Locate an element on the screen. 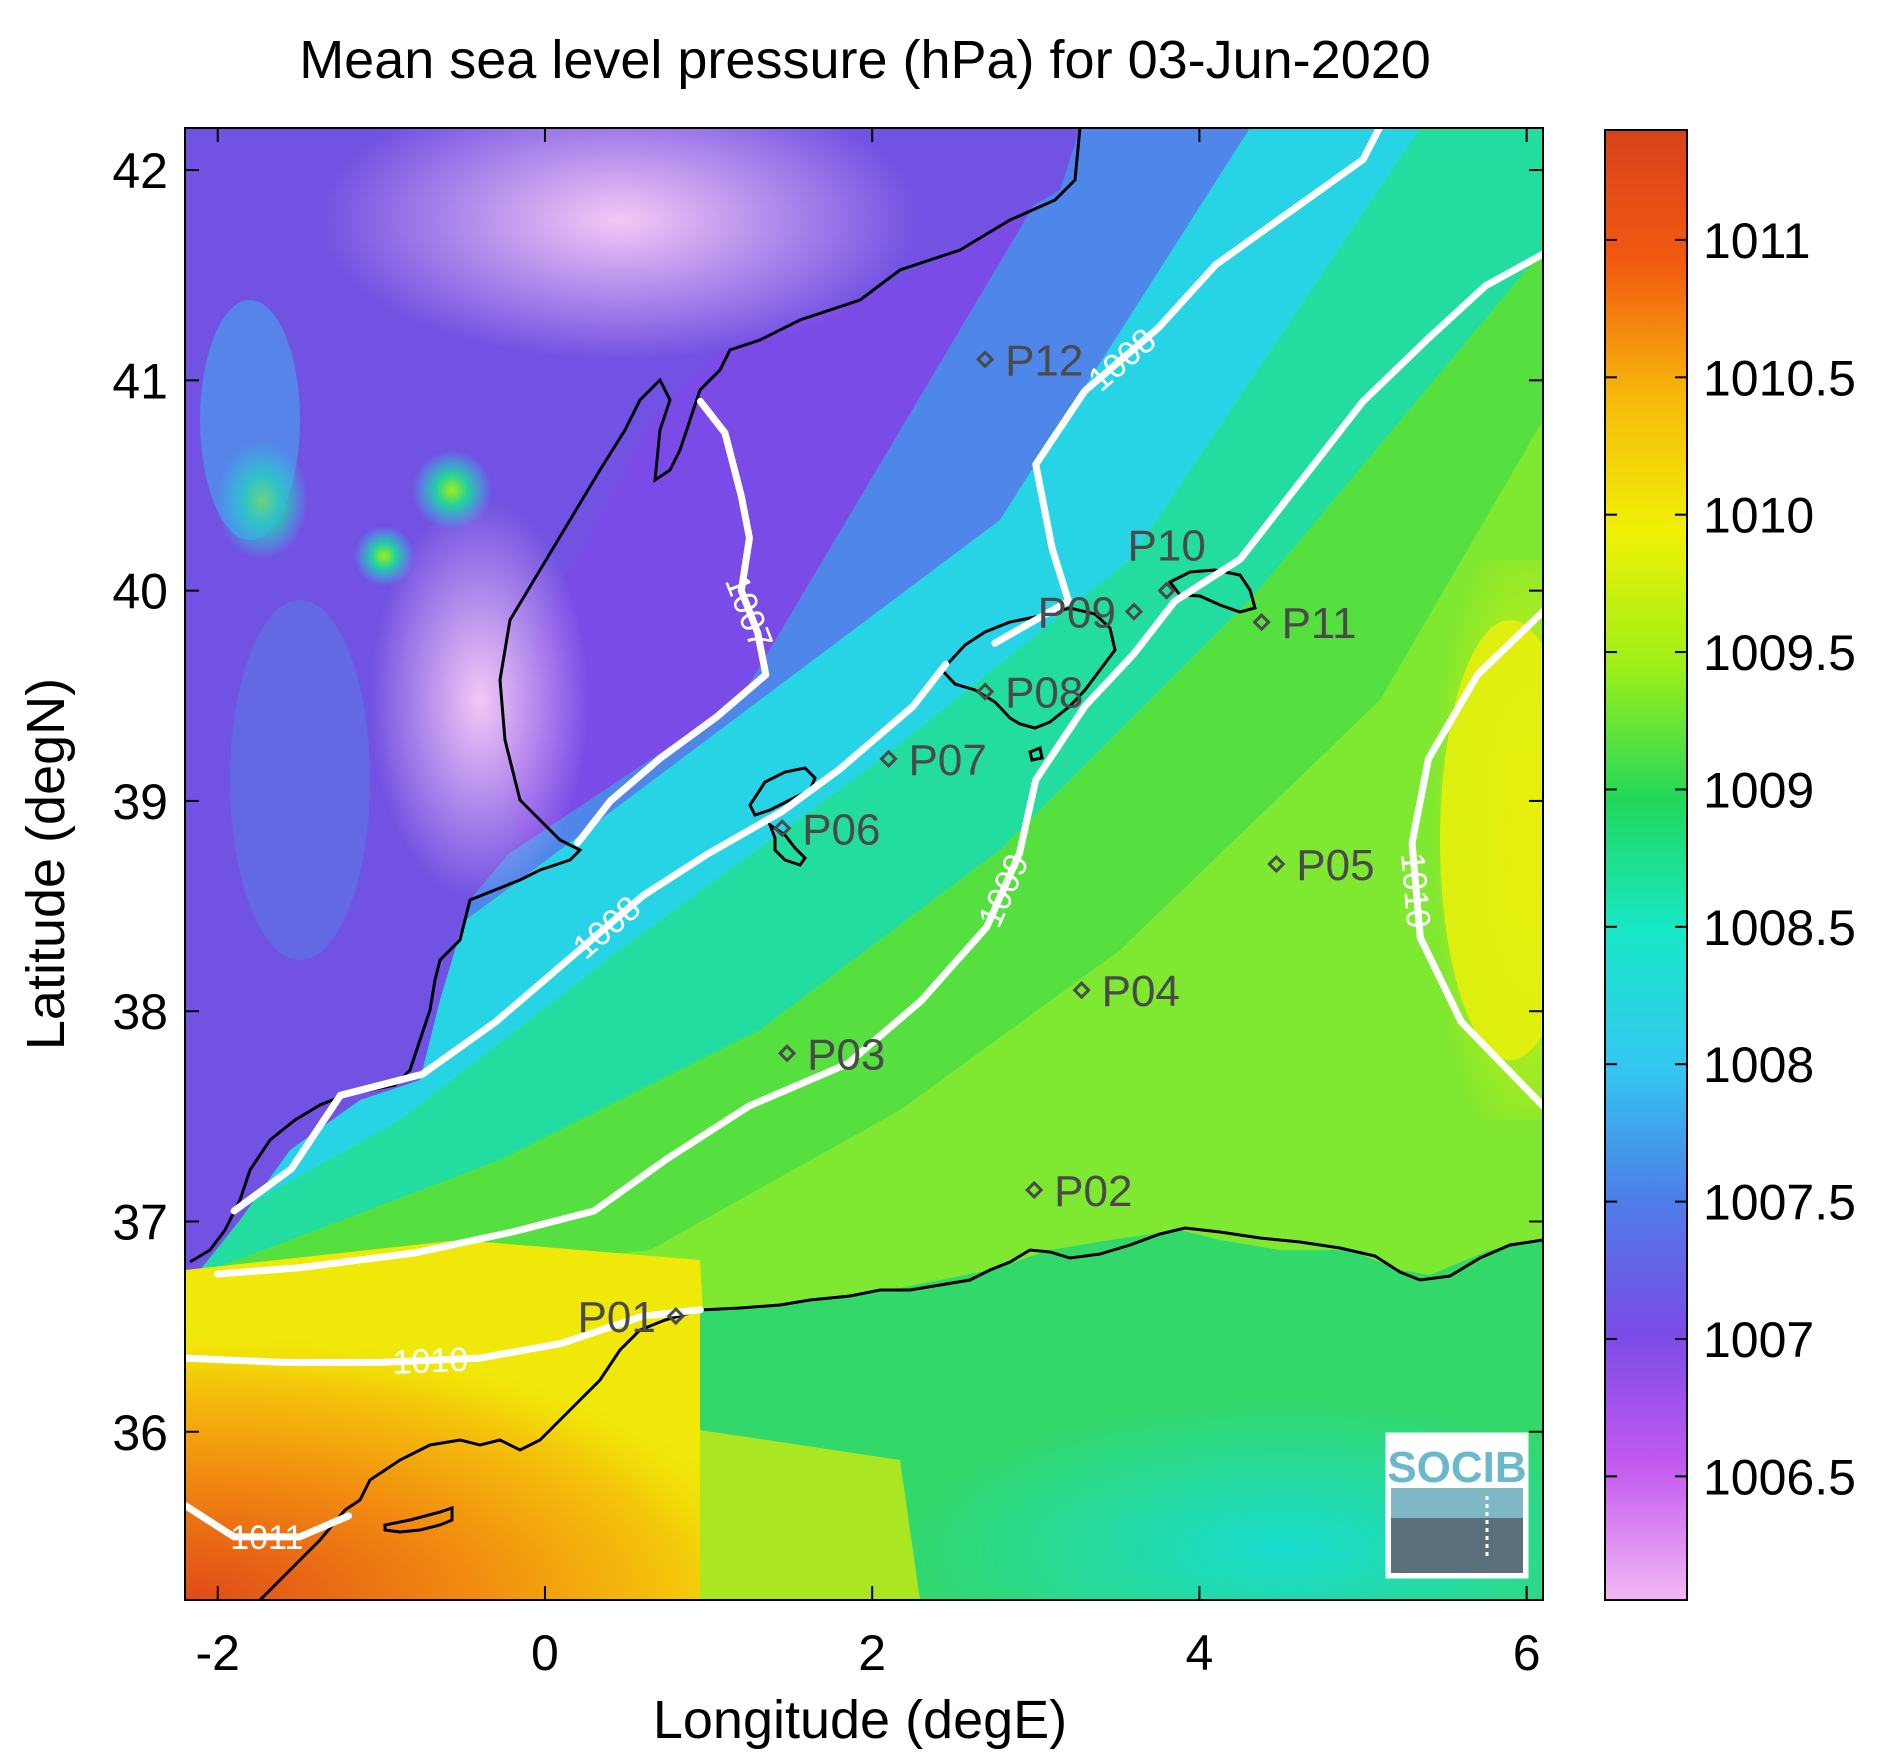 Image resolution: width=1904 pixels, height=1758 pixels. station-label: P05 is located at coordinates (1335, 865).